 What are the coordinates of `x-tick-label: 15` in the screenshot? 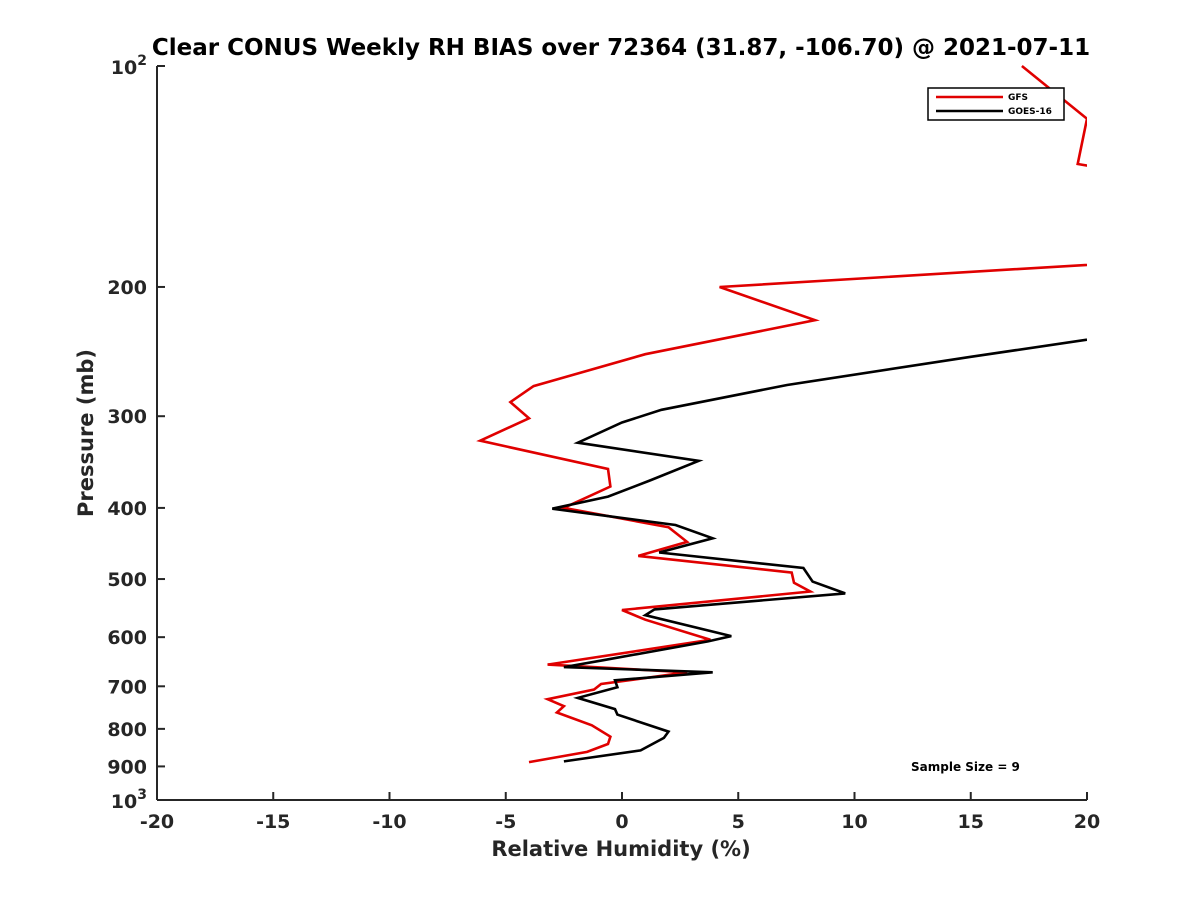 It's located at (971, 822).